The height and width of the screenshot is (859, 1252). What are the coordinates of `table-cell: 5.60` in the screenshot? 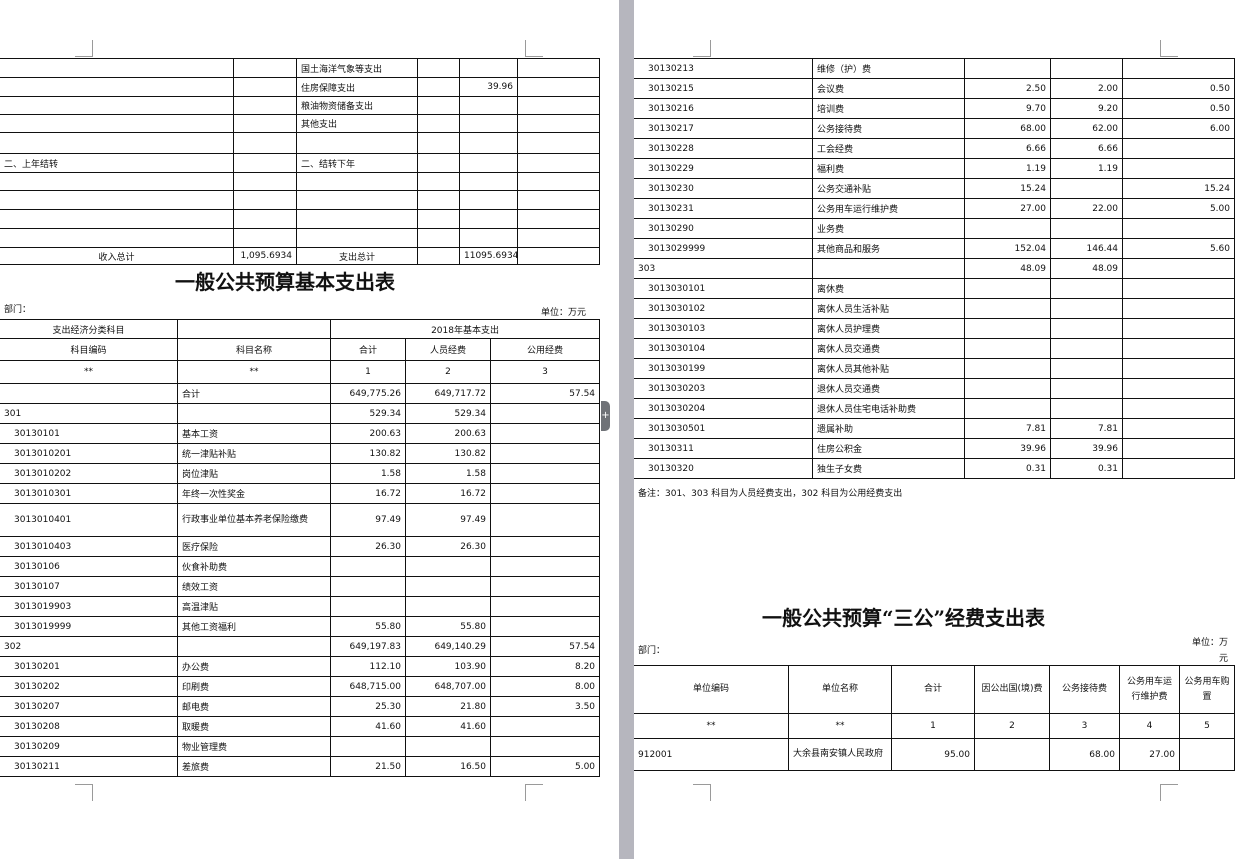 It's located at (1178, 248).